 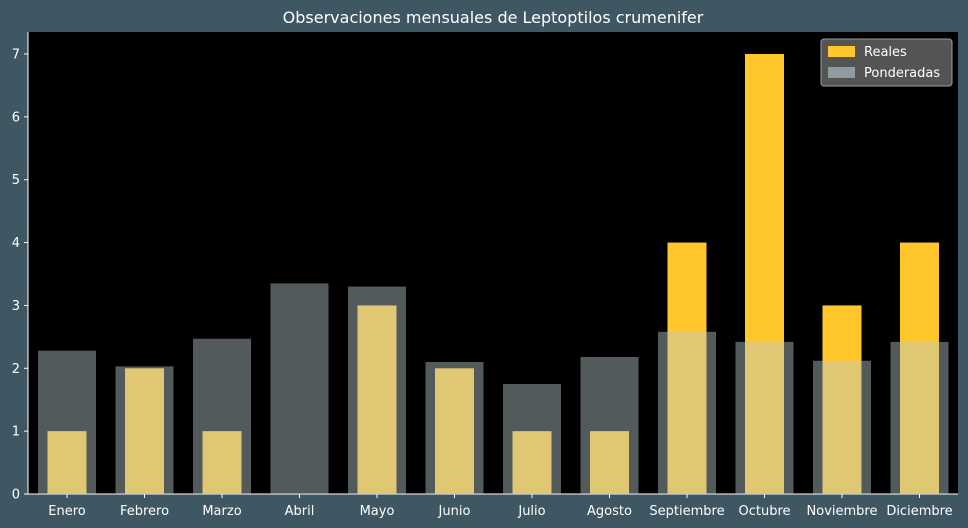 I want to click on x-tick-label: Junio, so click(x=454, y=511).